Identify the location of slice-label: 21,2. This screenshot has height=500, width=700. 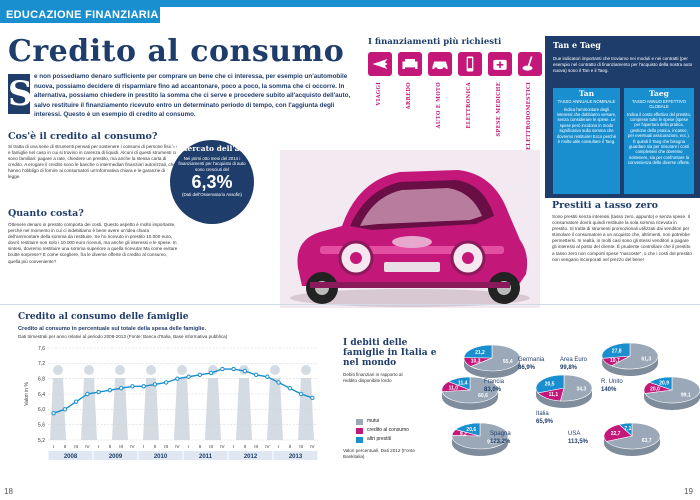
(480, 353).